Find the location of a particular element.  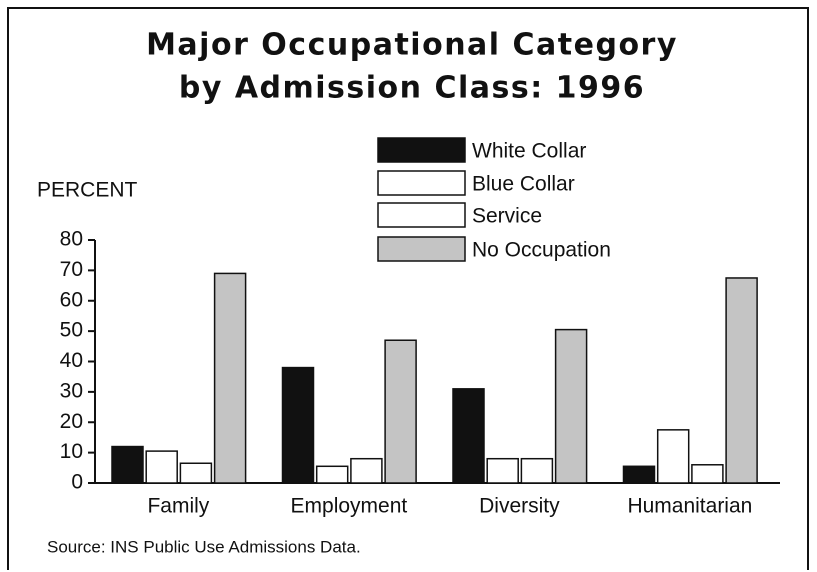

legend-label: Blue Collar is located at coordinates (523, 184).